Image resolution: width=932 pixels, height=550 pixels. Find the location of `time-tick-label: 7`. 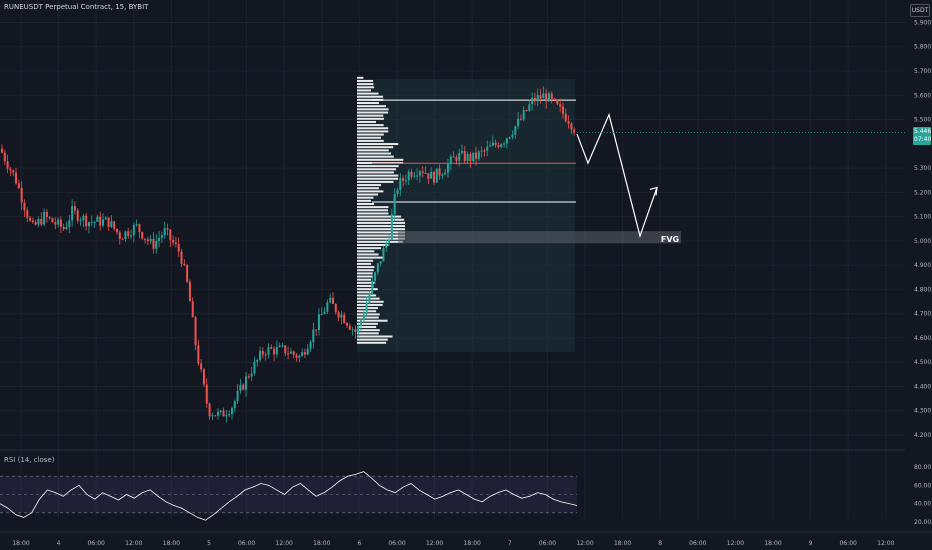

time-tick-label: 7 is located at coordinates (510, 543).